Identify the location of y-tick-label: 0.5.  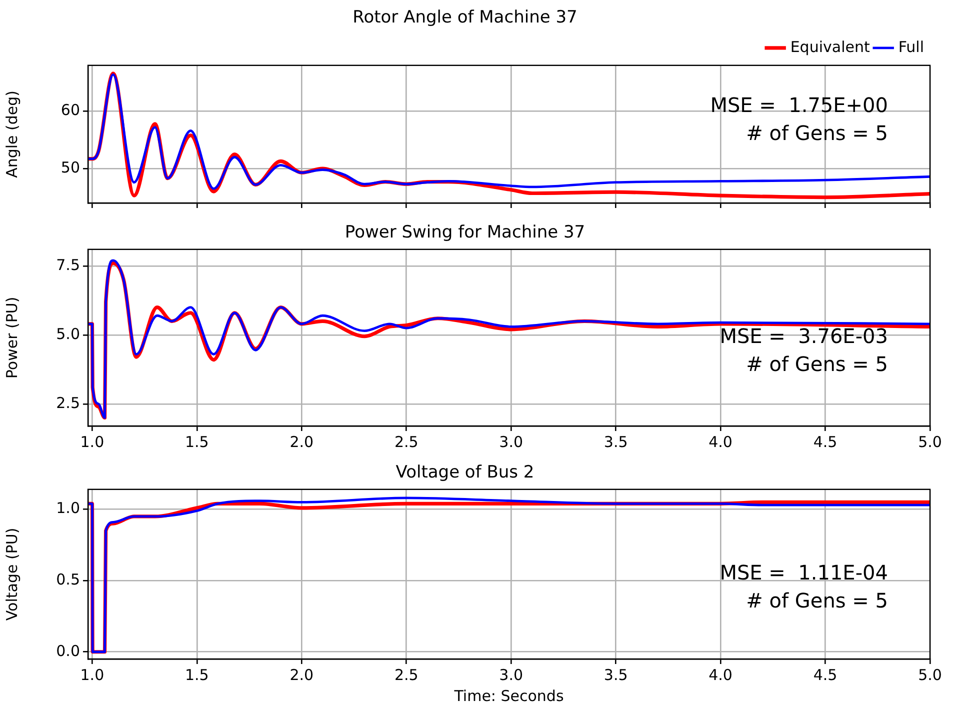
(68, 579).